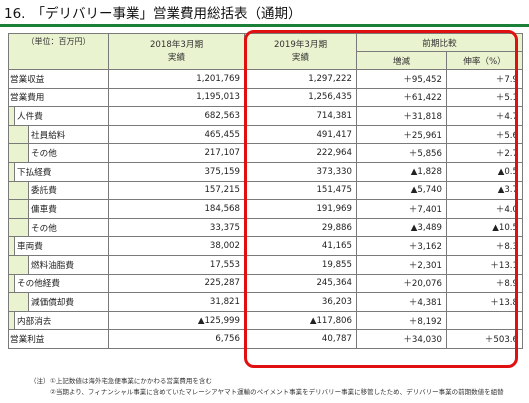 The height and width of the screenshot is (403, 529). I want to click on value-2018: 375,159, so click(176, 171).